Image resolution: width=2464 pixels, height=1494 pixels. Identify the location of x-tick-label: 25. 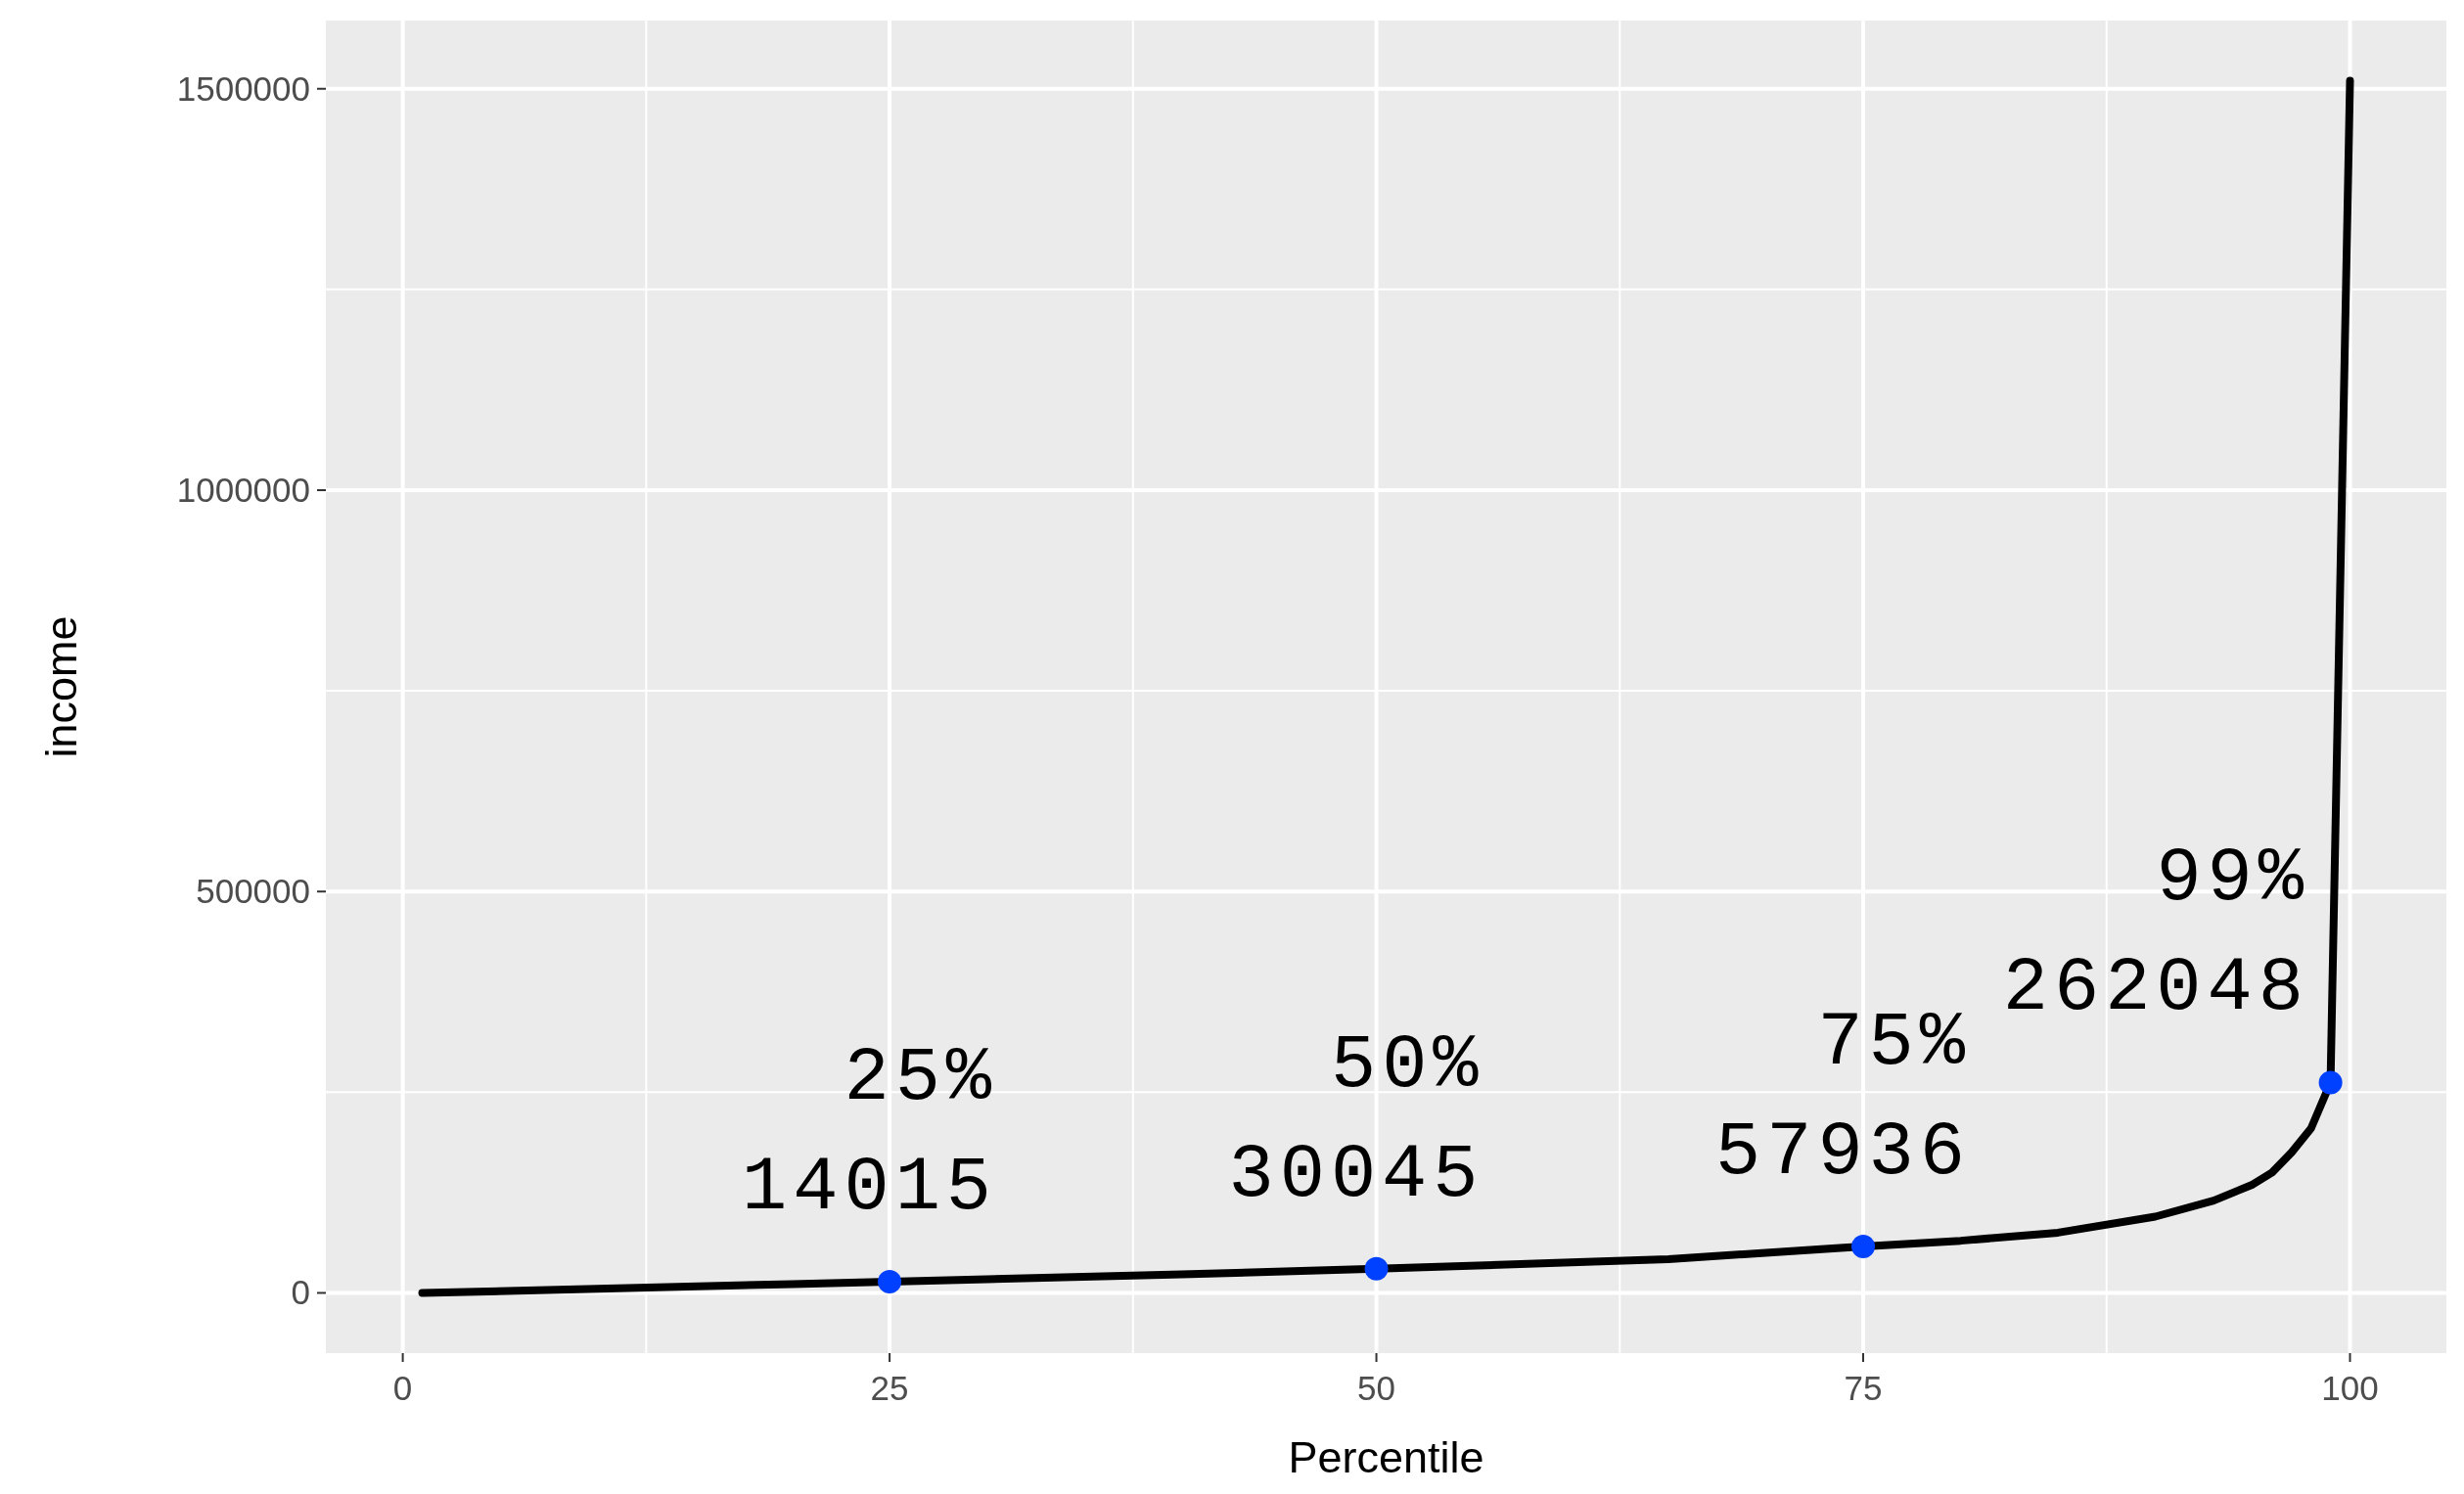
(890, 1388).